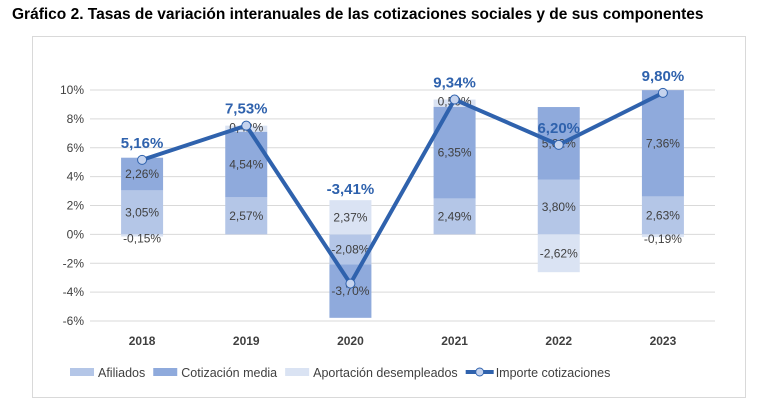  Describe the element at coordinates (663, 239) in the screenshot. I see `bar-data-label: -0,19%` at that location.